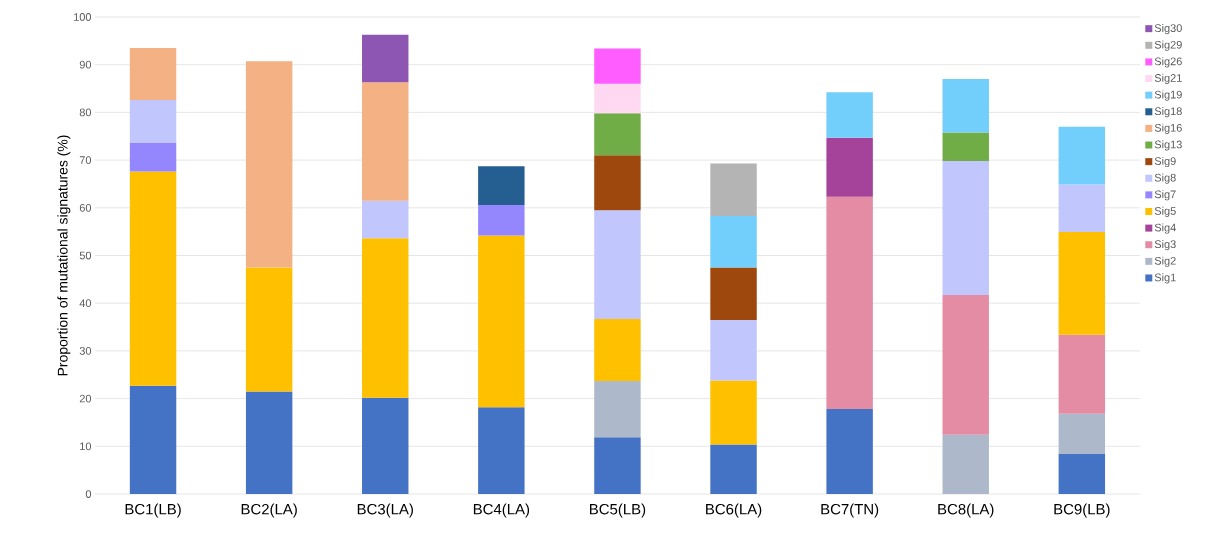 This screenshot has width=1217, height=547. I want to click on x-tick-label: BC5(LB), so click(618, 510).